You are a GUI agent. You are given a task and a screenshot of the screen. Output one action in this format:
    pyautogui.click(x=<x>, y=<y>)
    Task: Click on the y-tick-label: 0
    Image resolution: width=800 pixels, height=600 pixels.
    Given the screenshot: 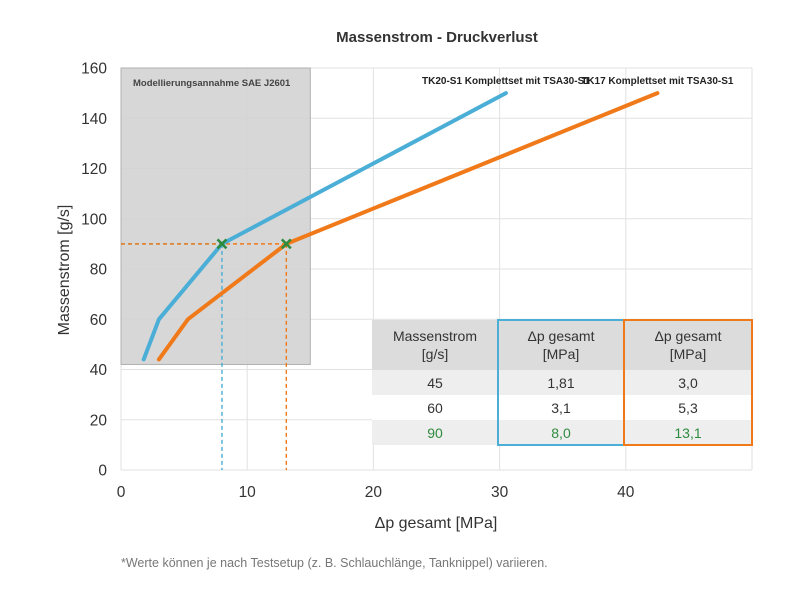 What is the action you would take?
    pyautogui.click(x=102, y=471)
    